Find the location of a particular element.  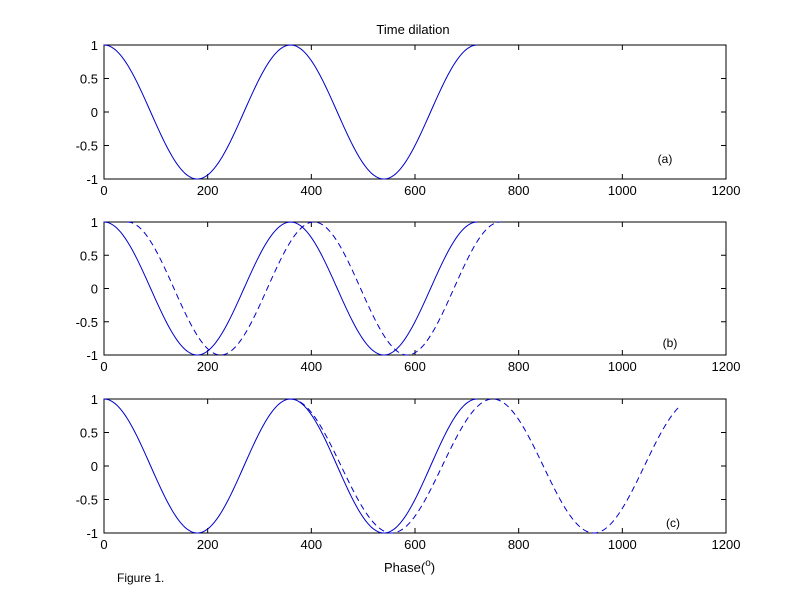

panel-label: (b) is located at coordinates (670, 343).